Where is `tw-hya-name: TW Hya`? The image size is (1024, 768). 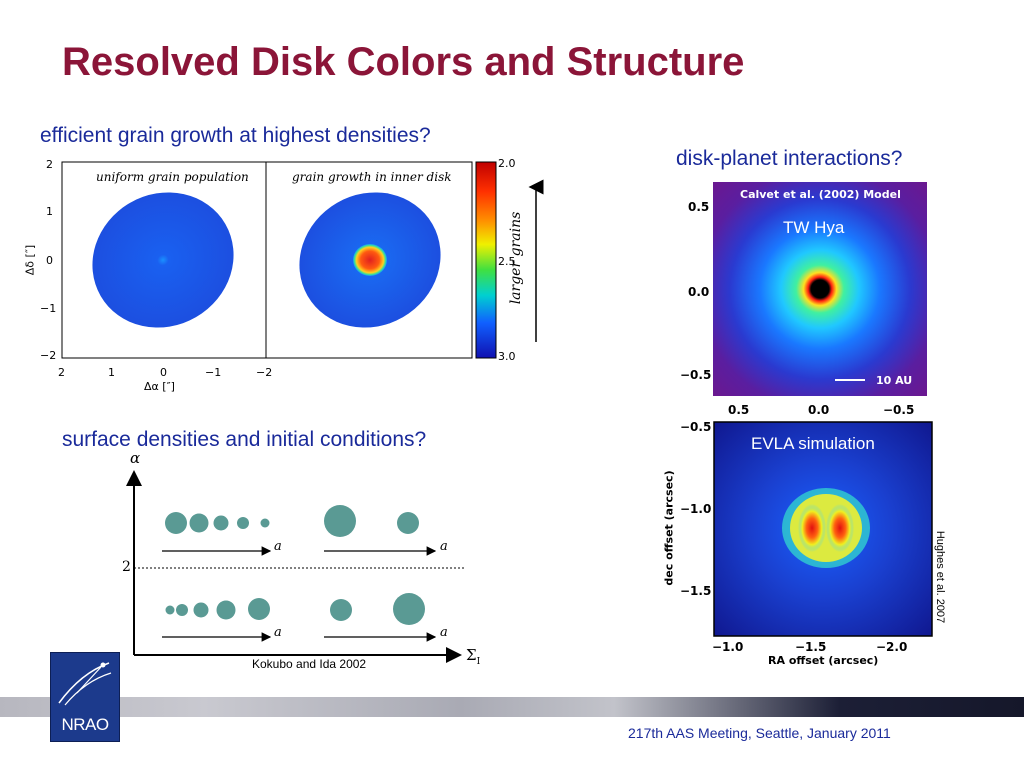
tw-hya-name: TW Hya is located at coordinates (814, 227).